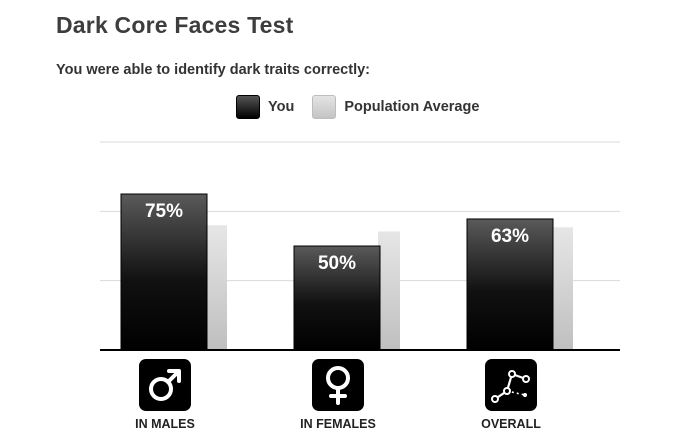  Describe the element at coordinates (248, 107) in the screenshot. I see `legend-swatch-you` at that location.